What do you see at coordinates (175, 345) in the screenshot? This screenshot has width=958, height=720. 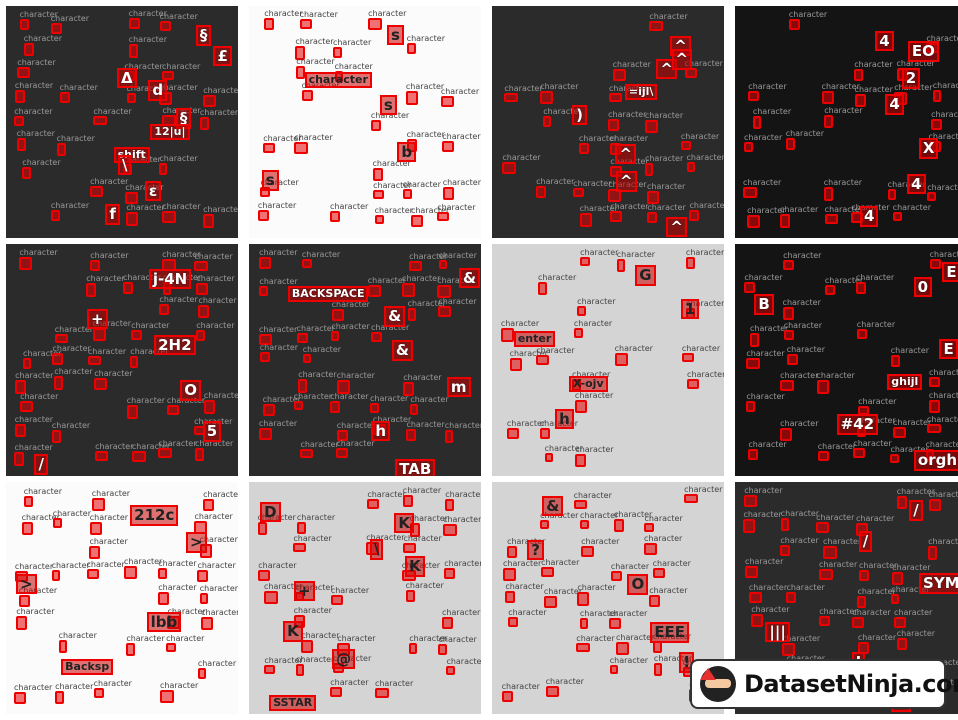 I see `key-glyph: 2H2` at bounding box center [175, 345].